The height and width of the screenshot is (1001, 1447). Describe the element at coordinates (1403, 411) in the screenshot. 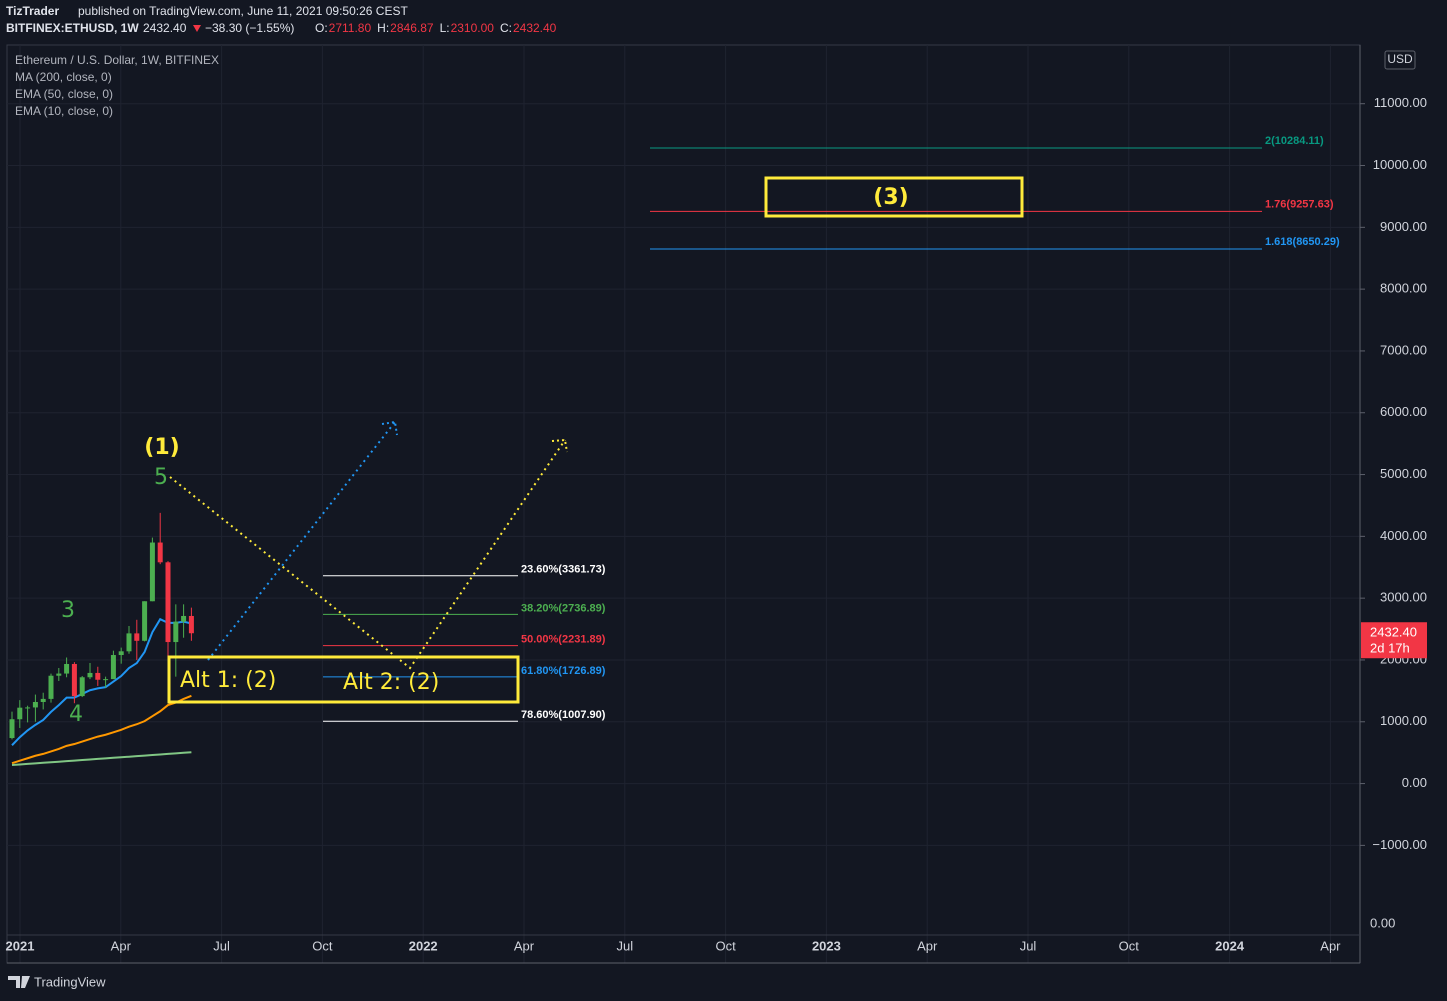

I see `y-tick-label: 6000.00` at that location.